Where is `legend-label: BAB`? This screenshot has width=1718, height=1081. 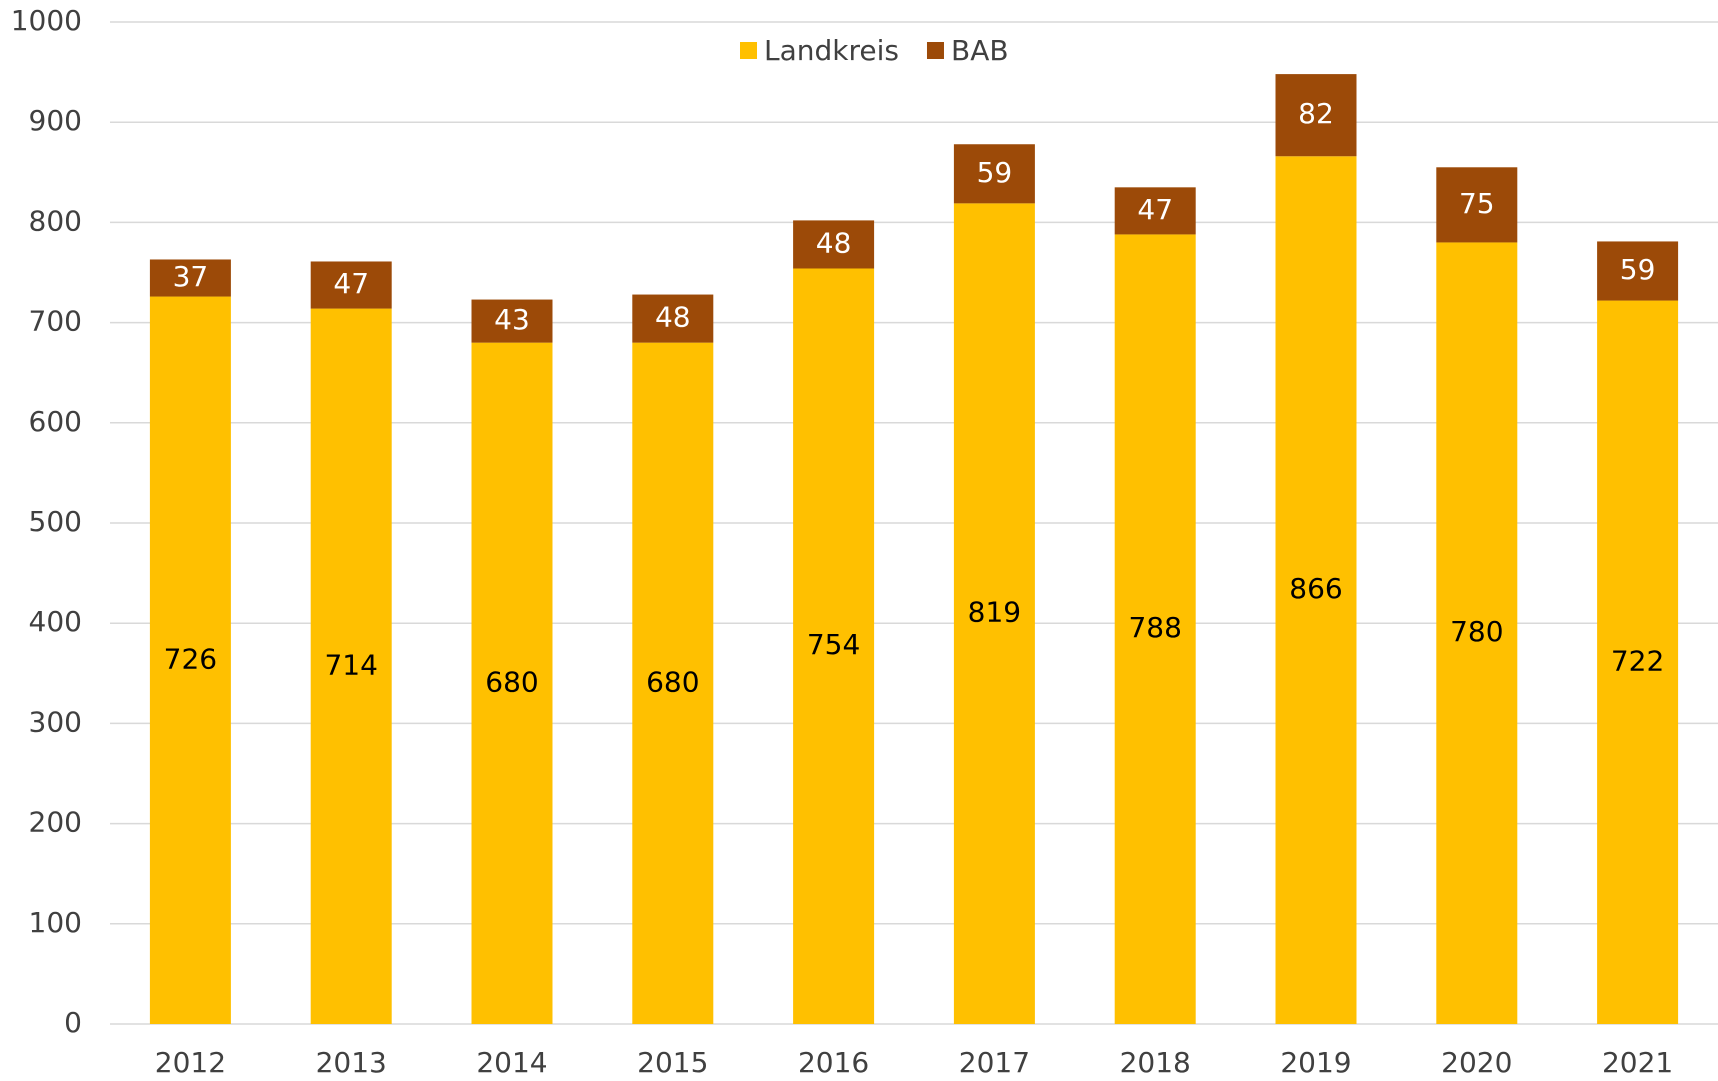 legend-label: BAB is located at coordinates (980, 50).